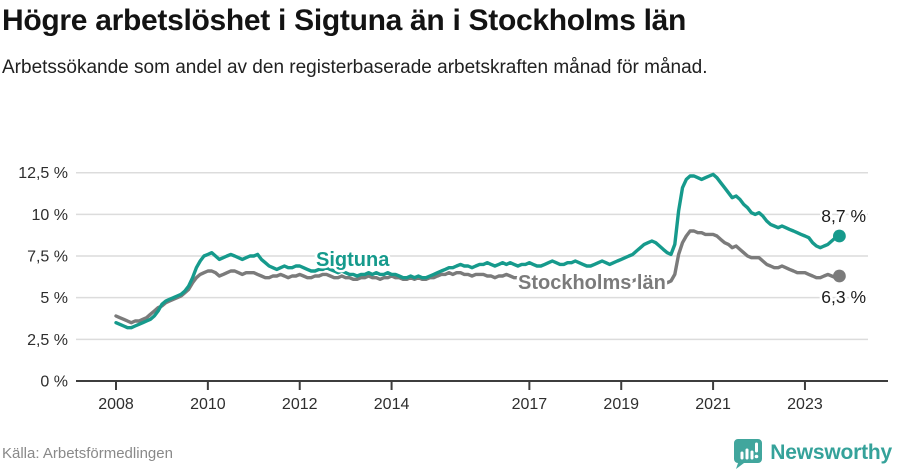 This screenshot has width=900, height=474. Describe the element at coordinates (54, 382) in the screenshot. I see `y-tick-label: 0 %` at that location.